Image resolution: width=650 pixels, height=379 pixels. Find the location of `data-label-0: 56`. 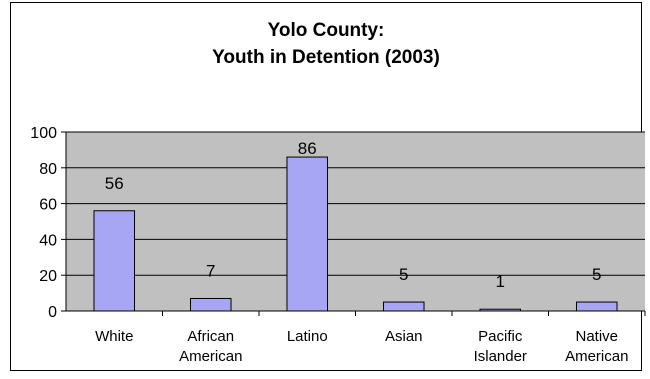

data-label-0: 56 is located at coordinates (114, 183).